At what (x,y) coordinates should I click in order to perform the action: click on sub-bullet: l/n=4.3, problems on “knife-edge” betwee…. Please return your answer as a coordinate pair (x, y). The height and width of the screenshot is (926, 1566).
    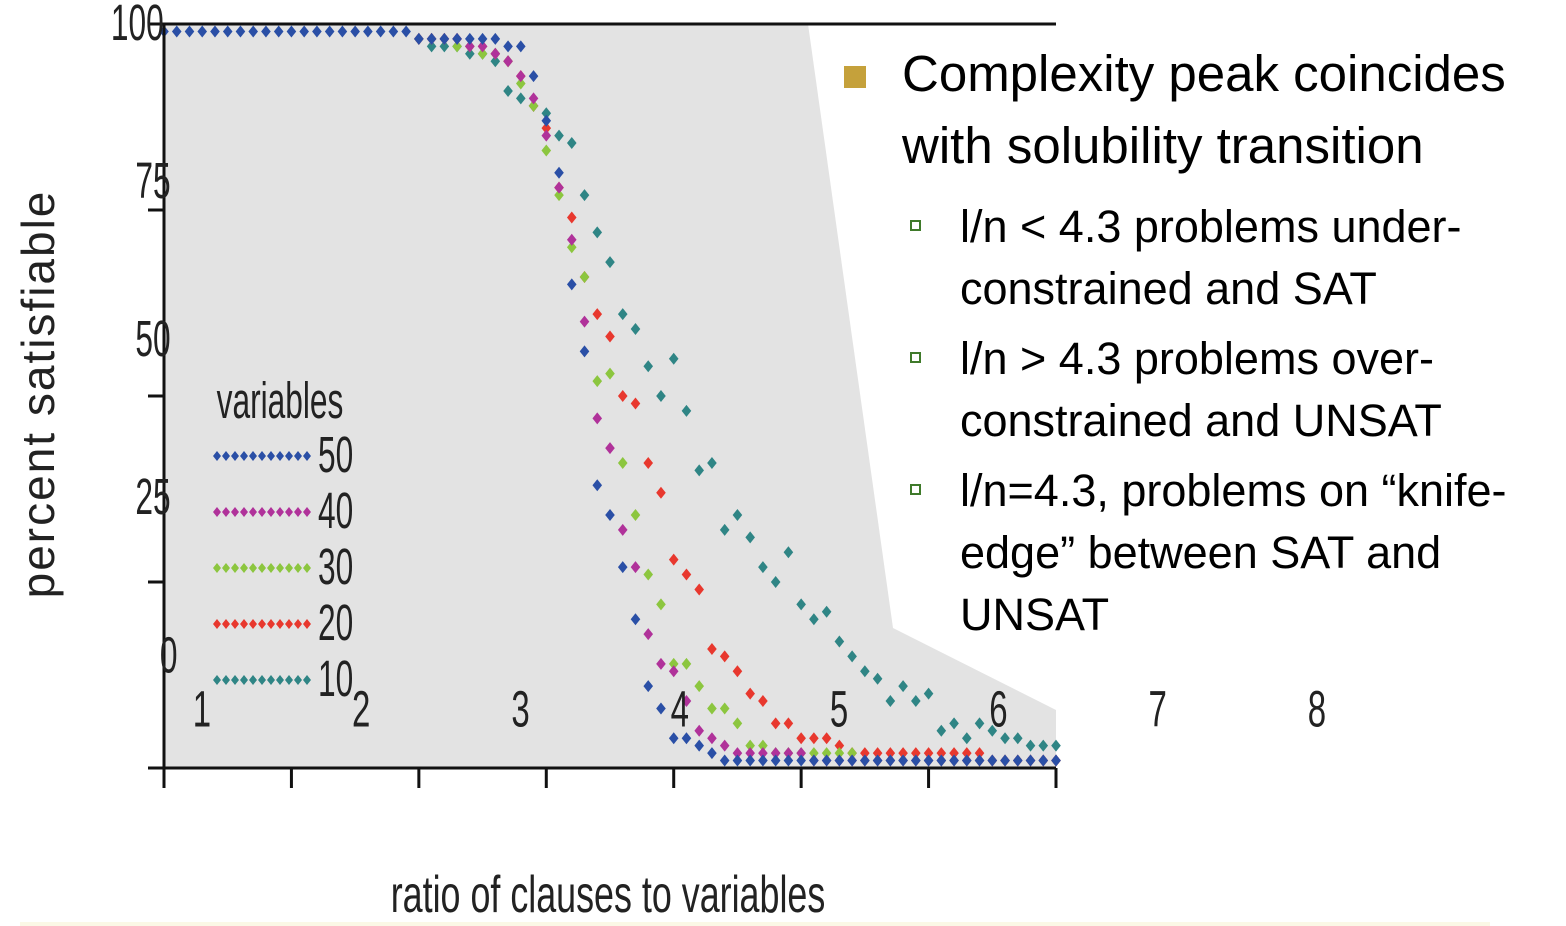
    Looking at the image, I should click on (1198, 553).